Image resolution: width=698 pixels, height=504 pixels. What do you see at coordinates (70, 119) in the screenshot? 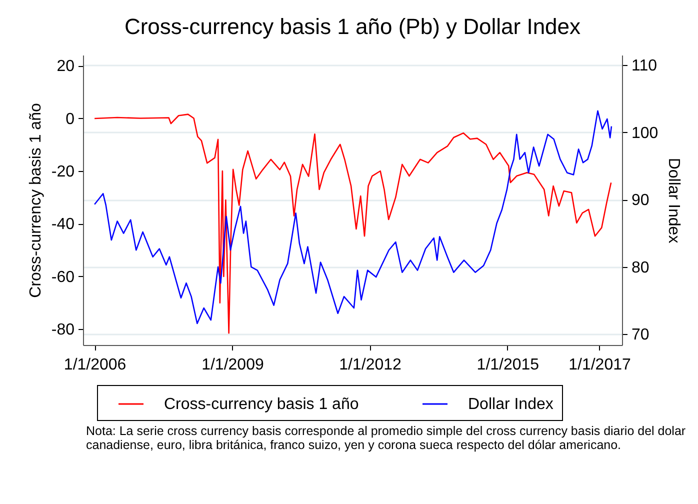
I see `y-tick-label: 0` at bounding box center [70, 119].